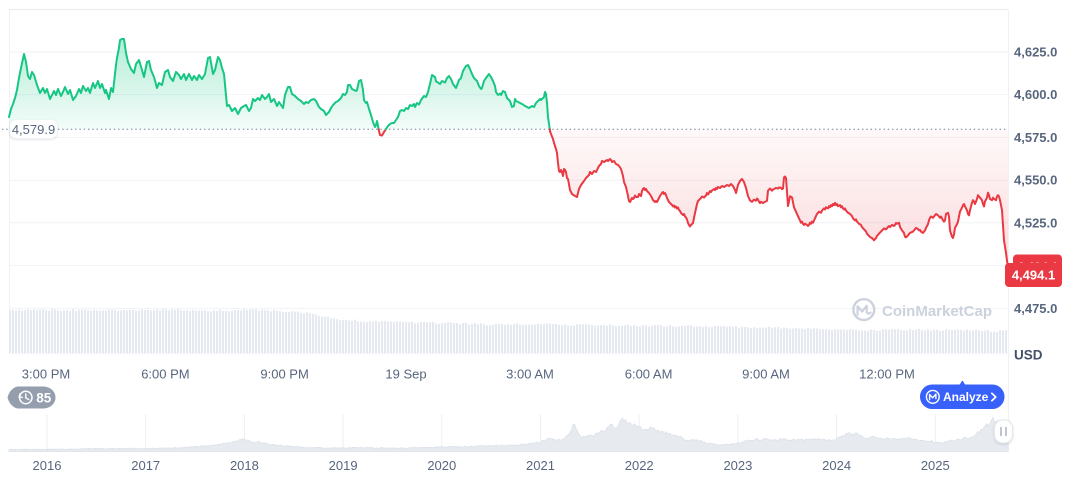  What do you see at coordinates (966, 397) in the screenshot?
I see `svg-text: Analyze` at bounding box center [966, 397].